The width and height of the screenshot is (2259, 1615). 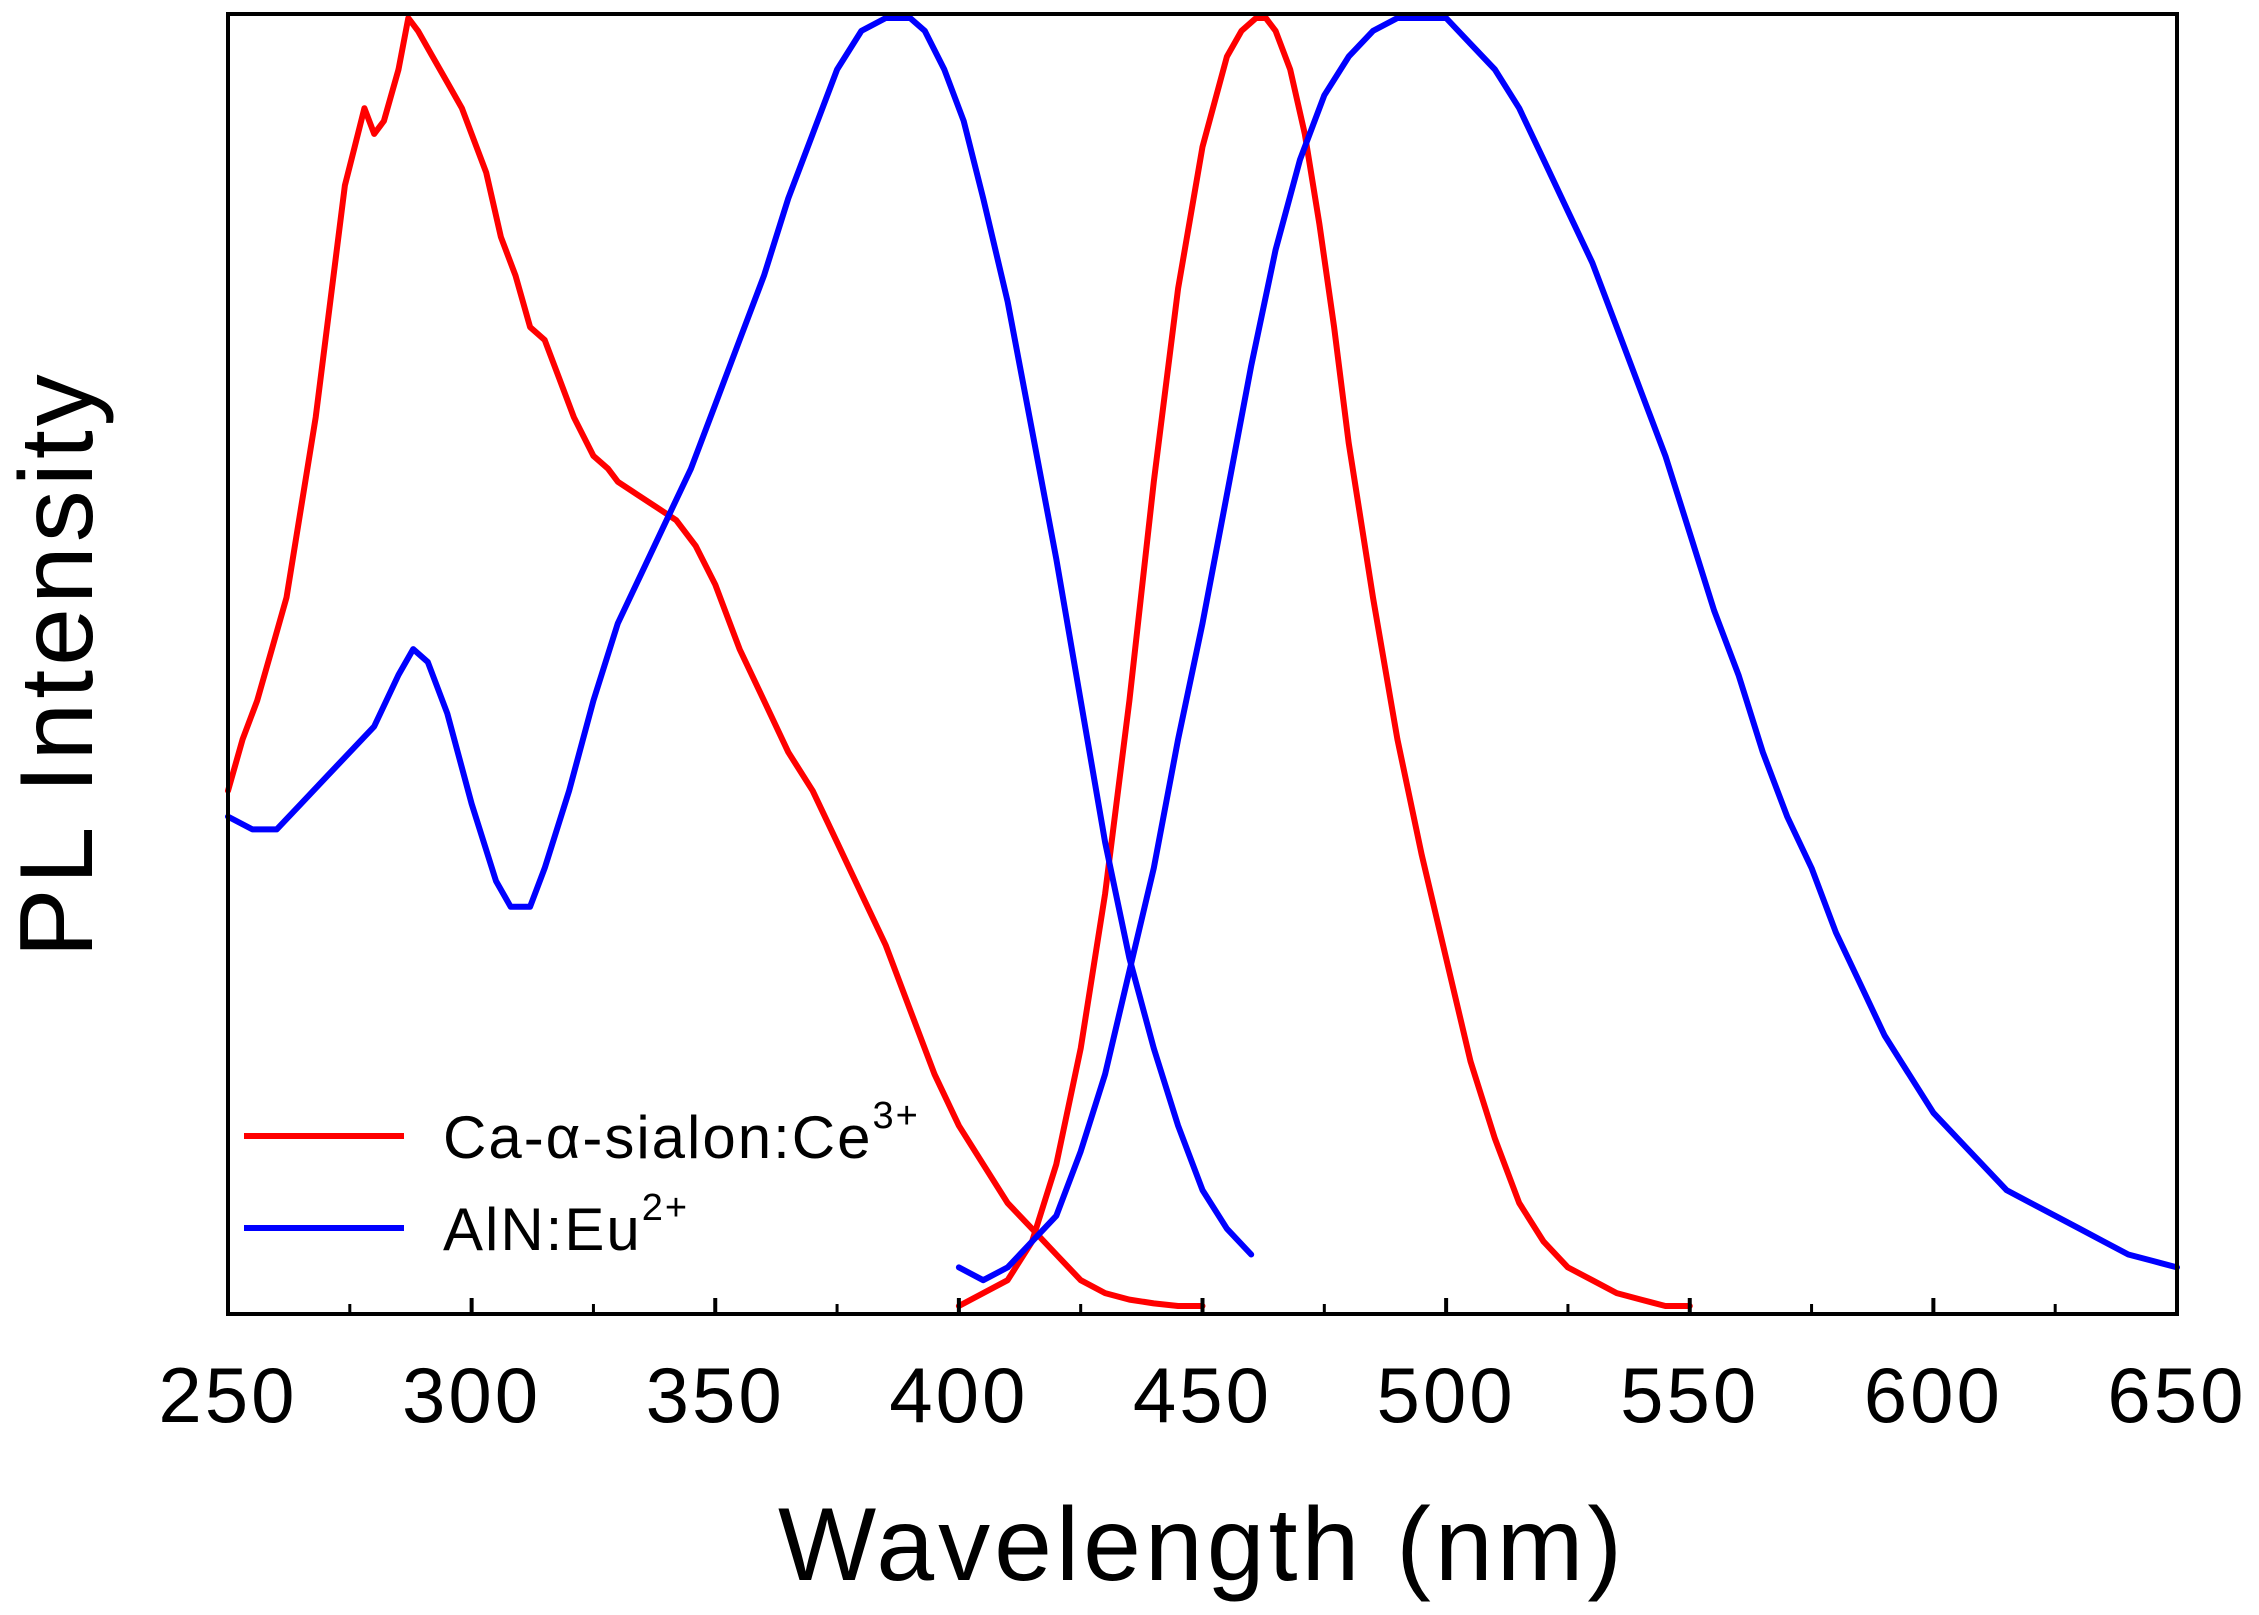 What do you see at coordinates (582, 1179) in the screenshot?
I see `legend: Ca-α-sialon:Ce3+ AlN:Eu2+` at bounding box center [582, 1179].